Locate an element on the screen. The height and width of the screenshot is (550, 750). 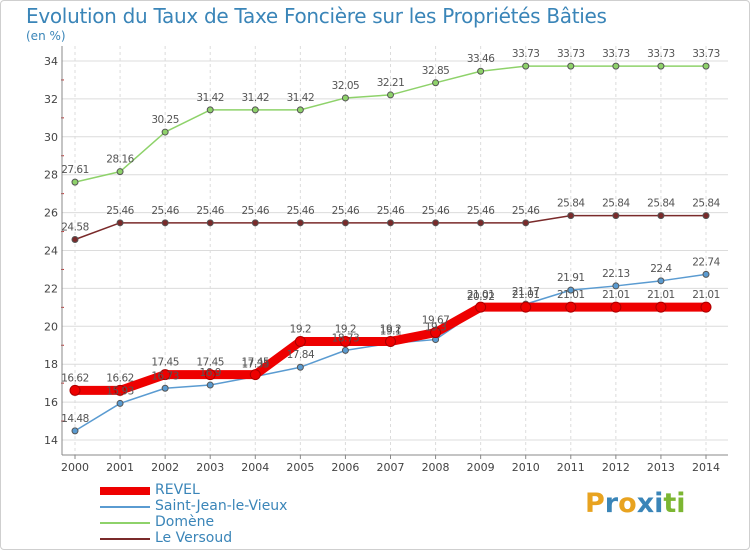
x-tick-label: 2007 is located at coordinates (391, 467).